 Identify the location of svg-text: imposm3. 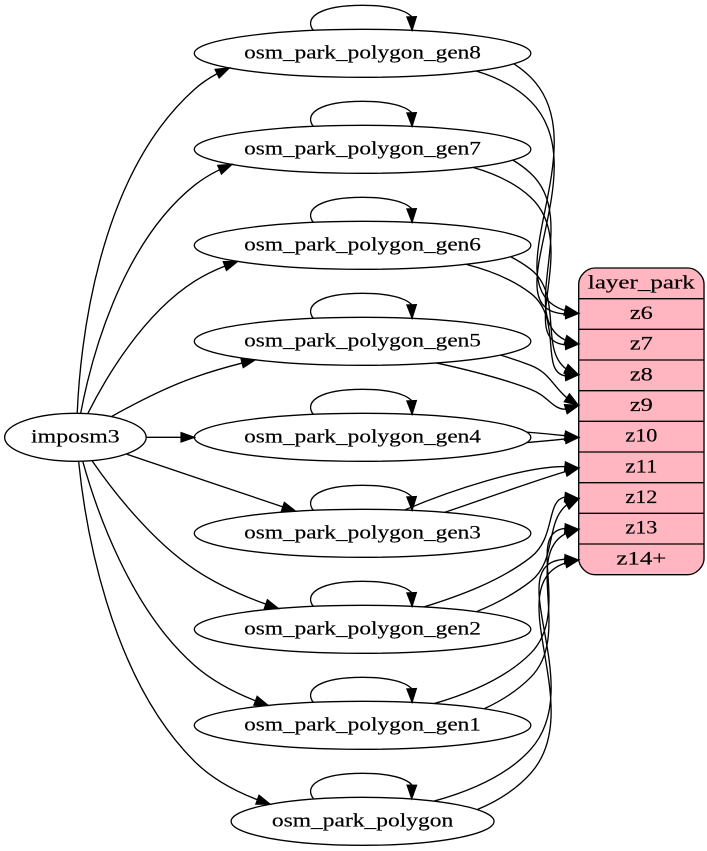
(75, 436).